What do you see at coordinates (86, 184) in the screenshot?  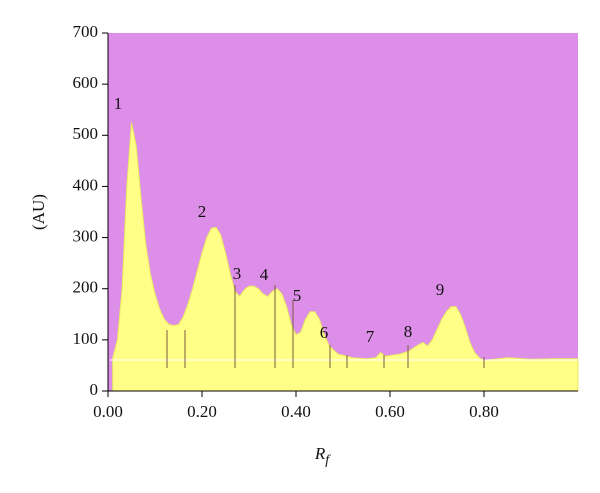 I see `y-tick-label: 400` at bounding box center [86, 184].